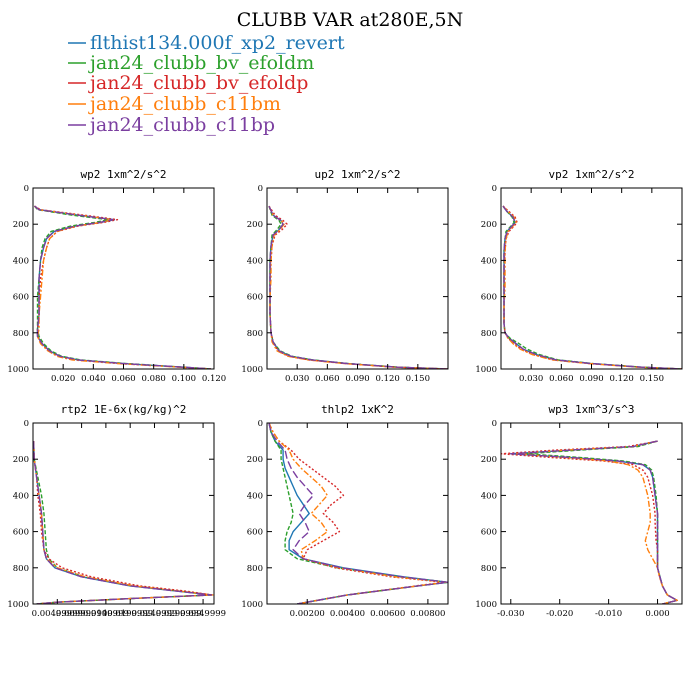  I want to click on x-tick-label: 0.090, so click(591, 379).